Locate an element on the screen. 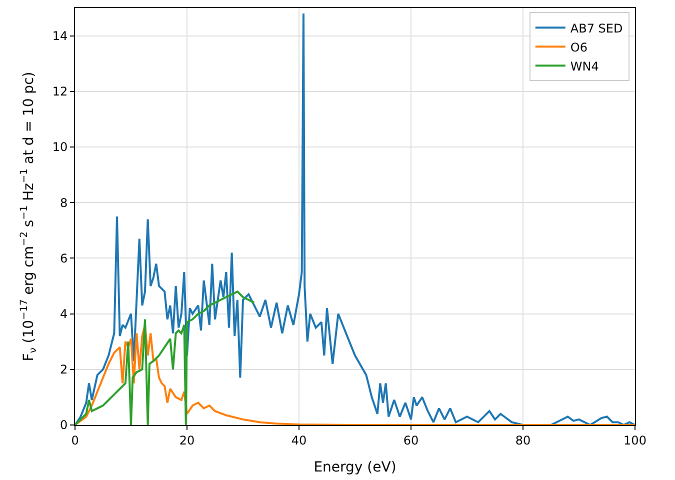  y-tick-label: 14 is located at coordinates (60, 36).